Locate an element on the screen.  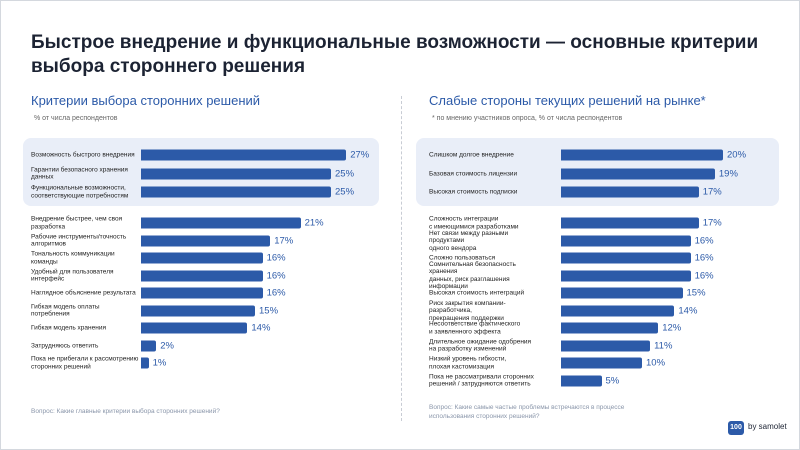
category-label: Высокая стоимость интеграций is located at coordinates (477, 293).